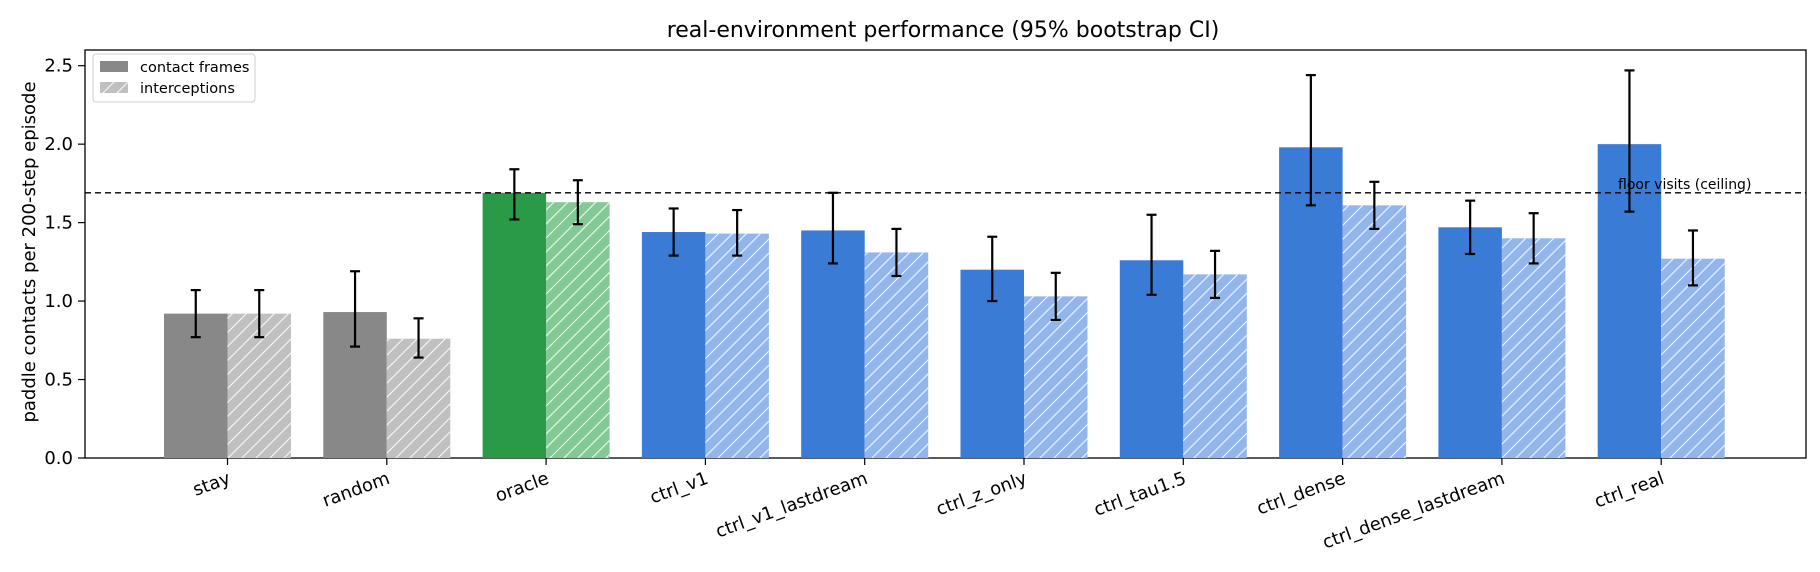 This screenshot has height=572, width=1820. What do you see at coordinates (522, 487) in the screenshot?
I see `x-tick-label: oracle` at bounding box center [522, 487].